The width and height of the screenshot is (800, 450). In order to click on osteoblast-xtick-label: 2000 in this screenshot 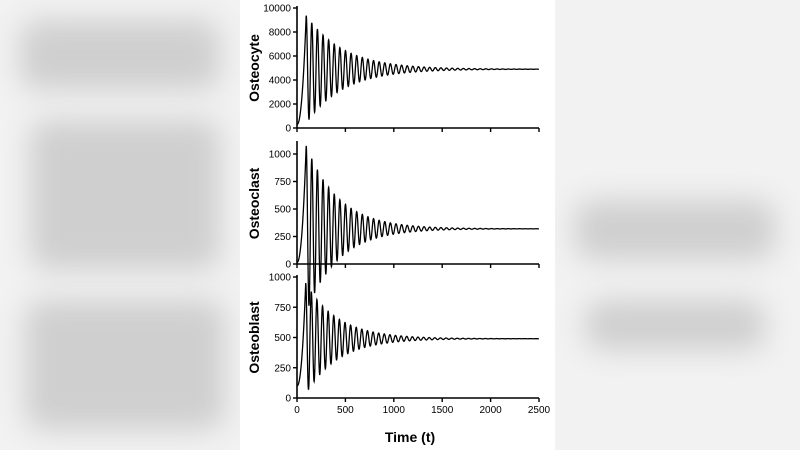, I will do `click(490, 410)`.